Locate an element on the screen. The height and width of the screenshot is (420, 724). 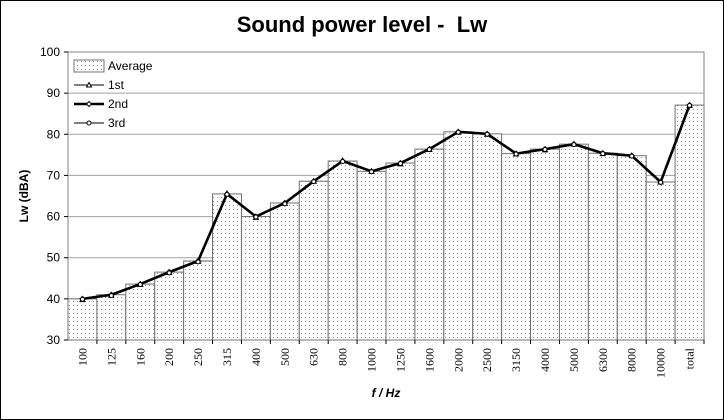
x-tick-label: 400 is located at coordinates (256, 357).